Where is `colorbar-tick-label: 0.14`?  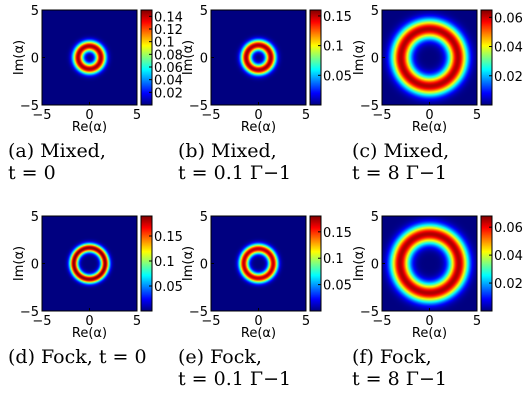 colorbar-tick-label: 0.14 is located at coordinates (168, 17).